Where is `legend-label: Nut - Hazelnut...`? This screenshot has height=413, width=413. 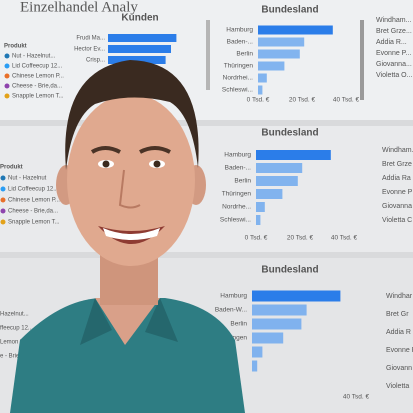
legend-label: Nut - Hazelnut... is located at coordinates (34, 57).